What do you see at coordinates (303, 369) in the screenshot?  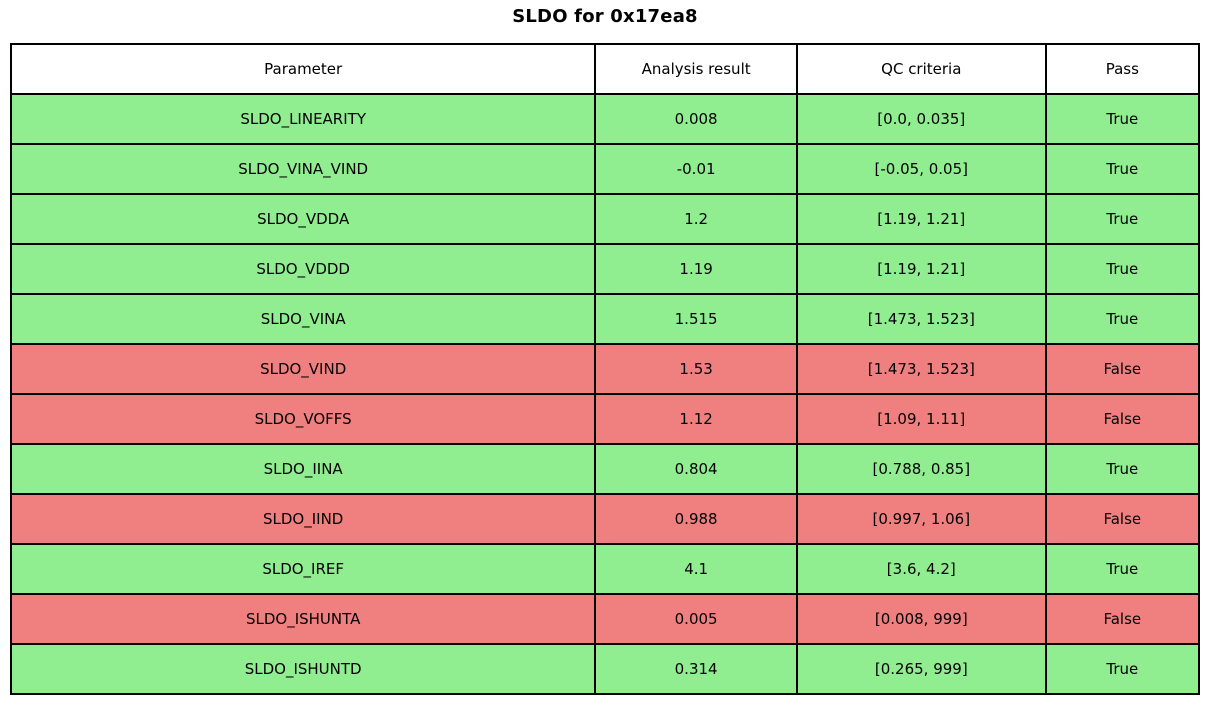 I see `parameter-cell: SLDO_VIND` at bounding box center [303, 369].